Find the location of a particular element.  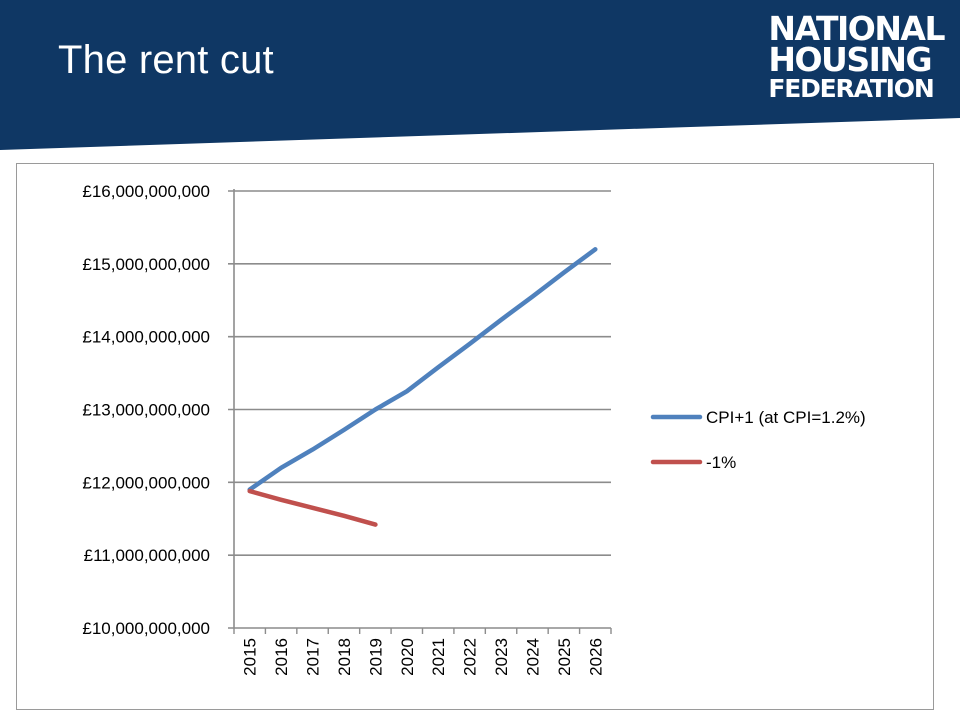

x-tick-label: 2026 is located at coordinates (595, 657).